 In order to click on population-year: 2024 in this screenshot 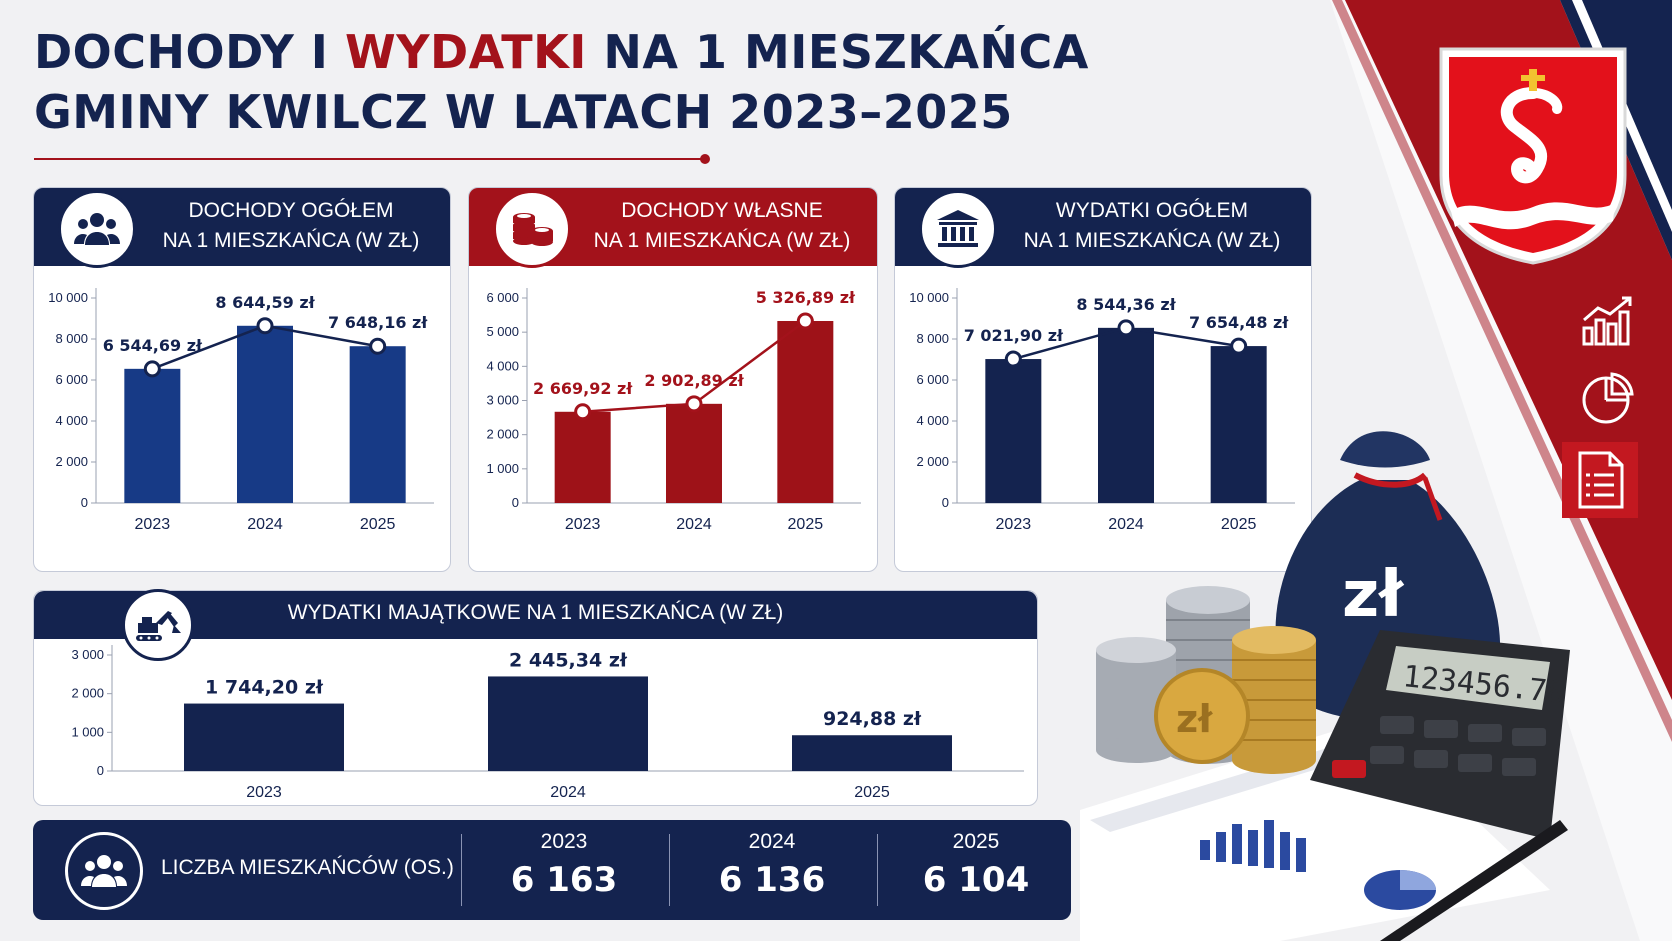, I will do `click(772, 841)`.